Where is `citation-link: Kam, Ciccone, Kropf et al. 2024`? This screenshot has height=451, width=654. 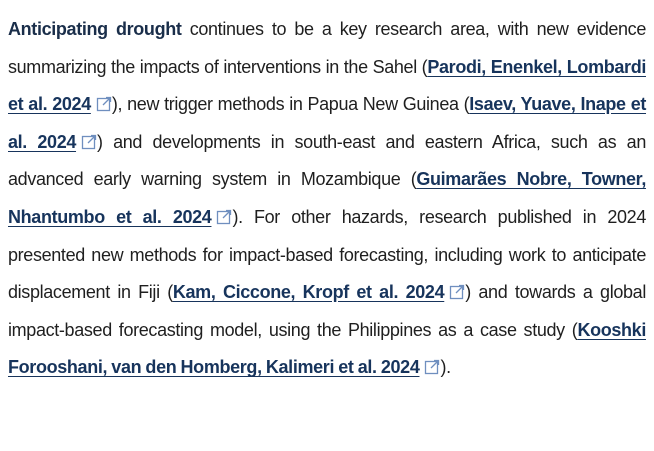
citation-link: Kam, Ciccone, Kropf et al. 2024 is located at coordinates (308, 292).